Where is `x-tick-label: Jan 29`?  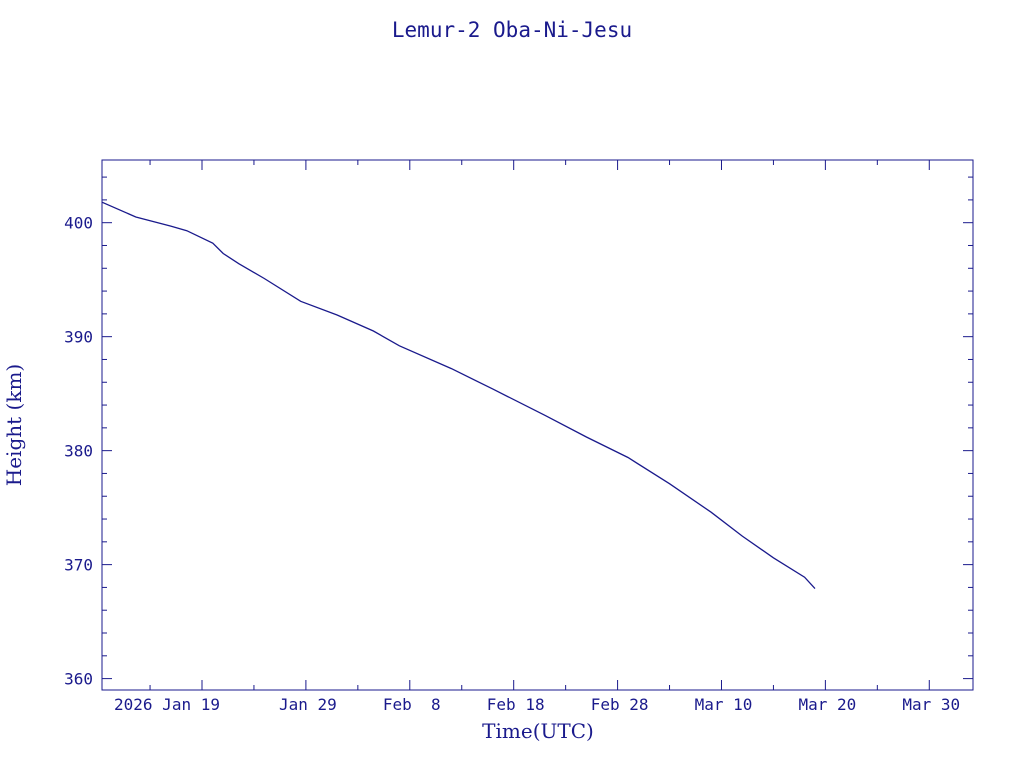 x-tick-label: Jan 29 is located at coordinates (308, 704).